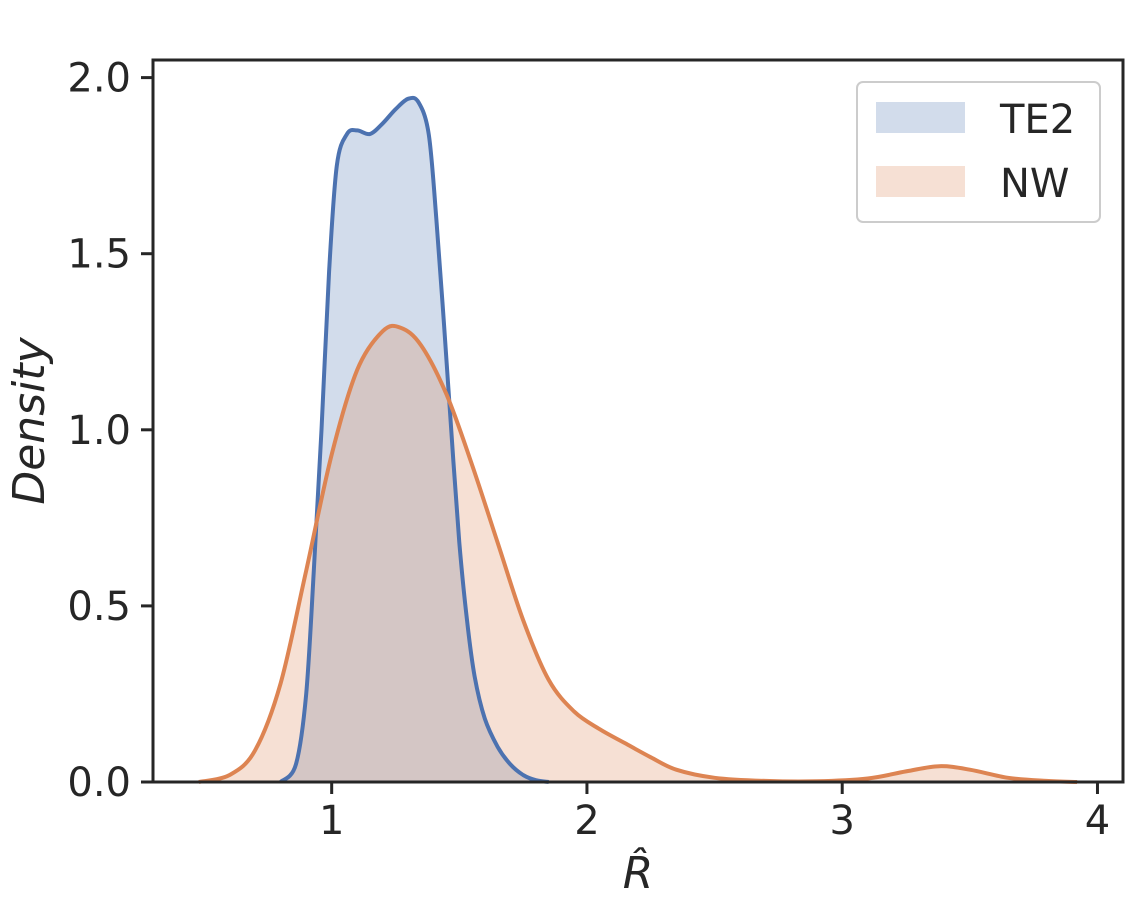 Image resolution: width=1134 pixels, height=900 pixels. What do you see at coordinates (29, 420) in the screenshot?
I see `y-axis-label: Density` at bounding box center [29, 420].